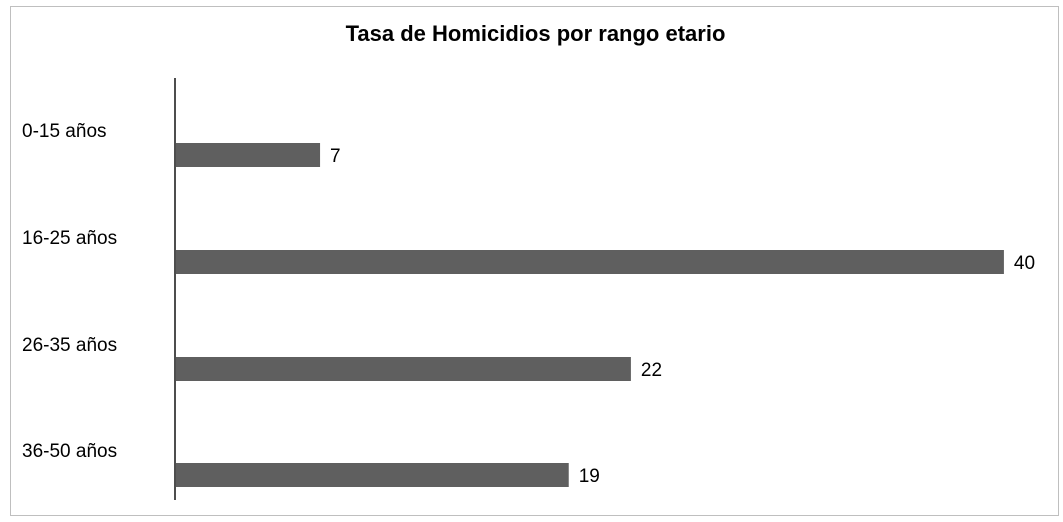 This screenshot has height=522, width=1063. Describe the element at coordinates (69, 345) in the screenshot. I see `category-label-2: 26-35 años` at that location.